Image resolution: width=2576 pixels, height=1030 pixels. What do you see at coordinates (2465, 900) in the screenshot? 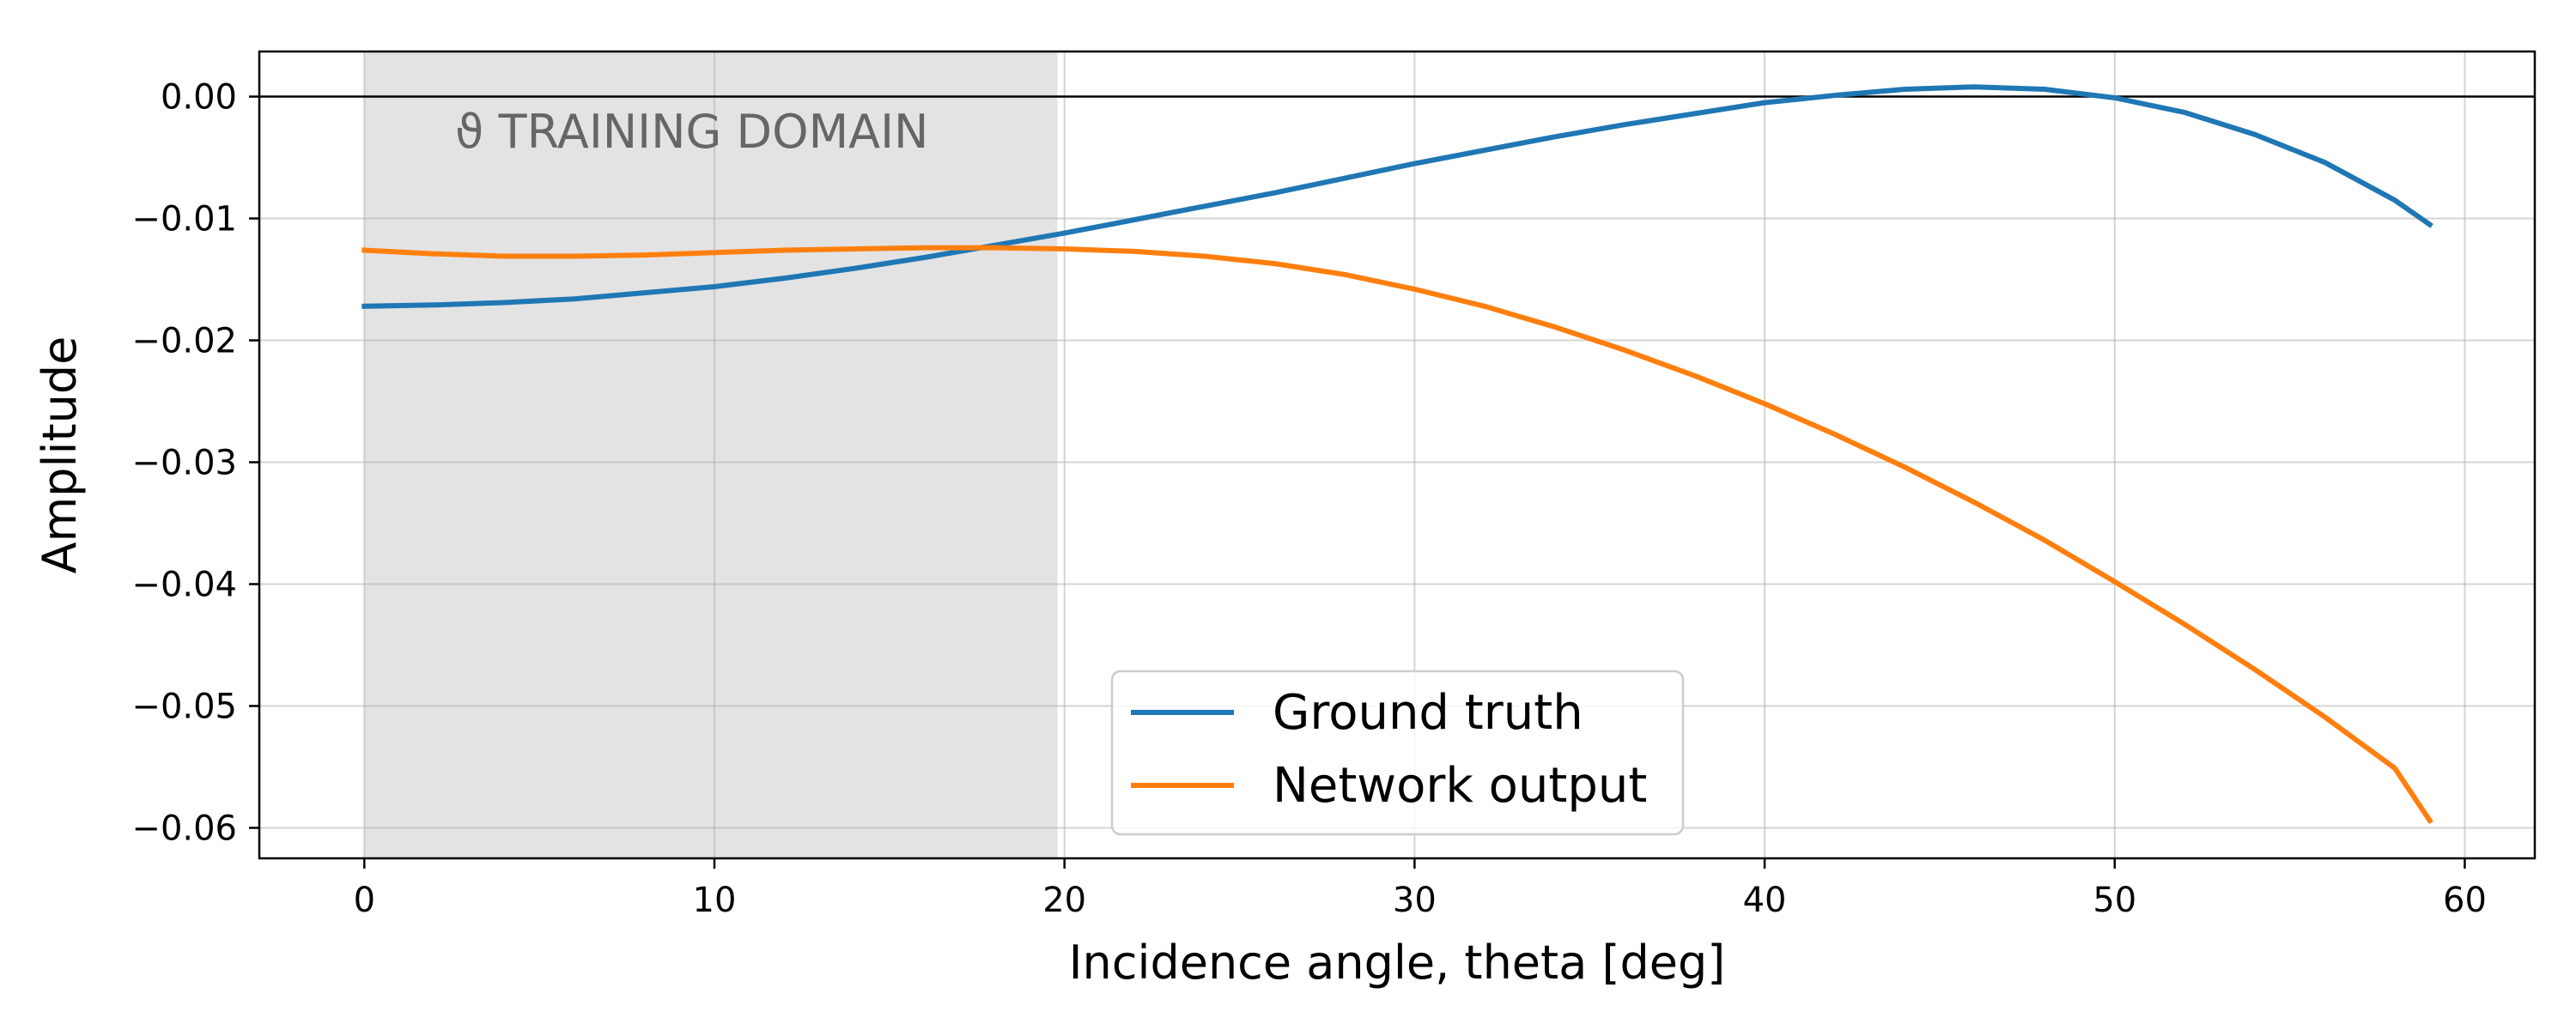
I see `x-tick-label: 60` at bounding box center [2465, 900].